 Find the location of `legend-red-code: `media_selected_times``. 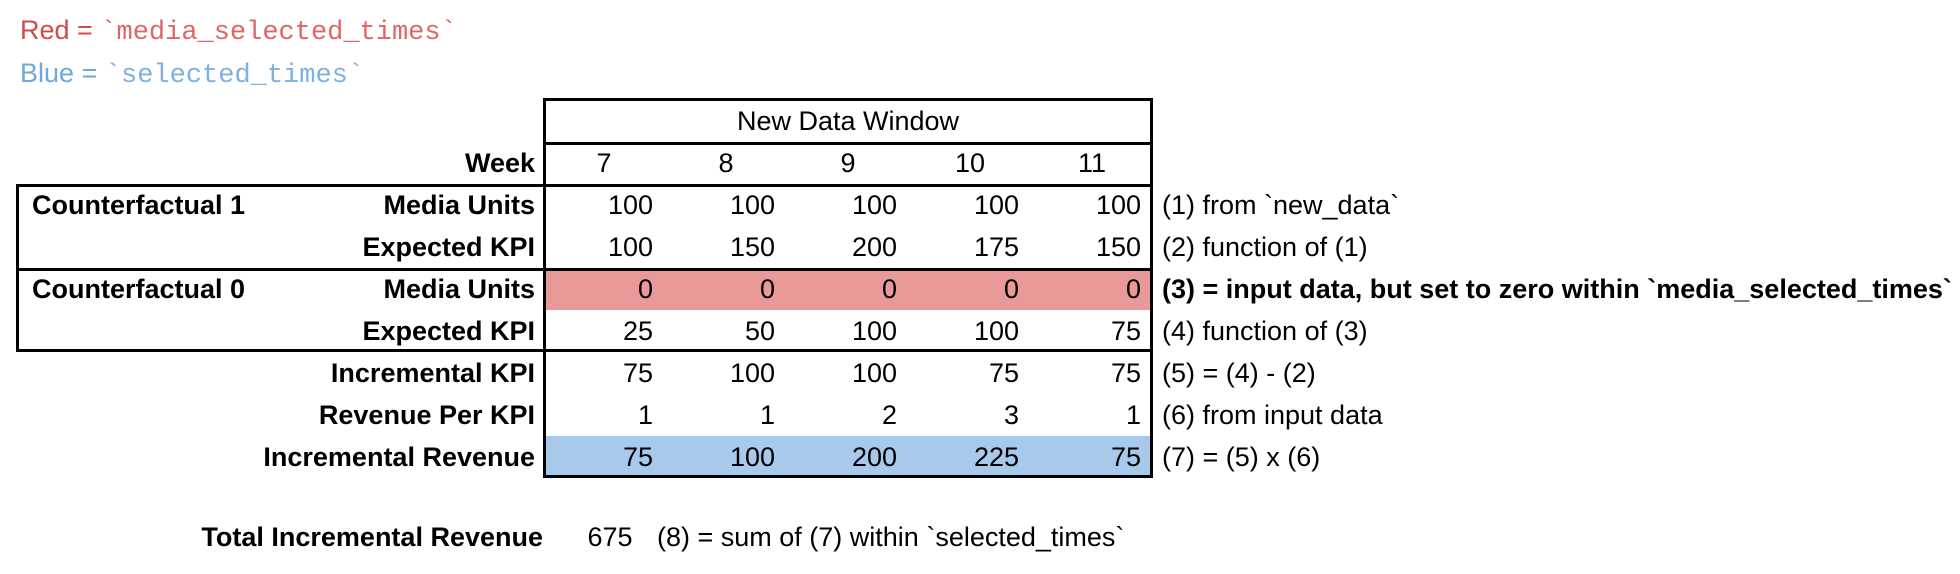

legend-red-code: `media_selected_times` is located at coordinates (278, 33).